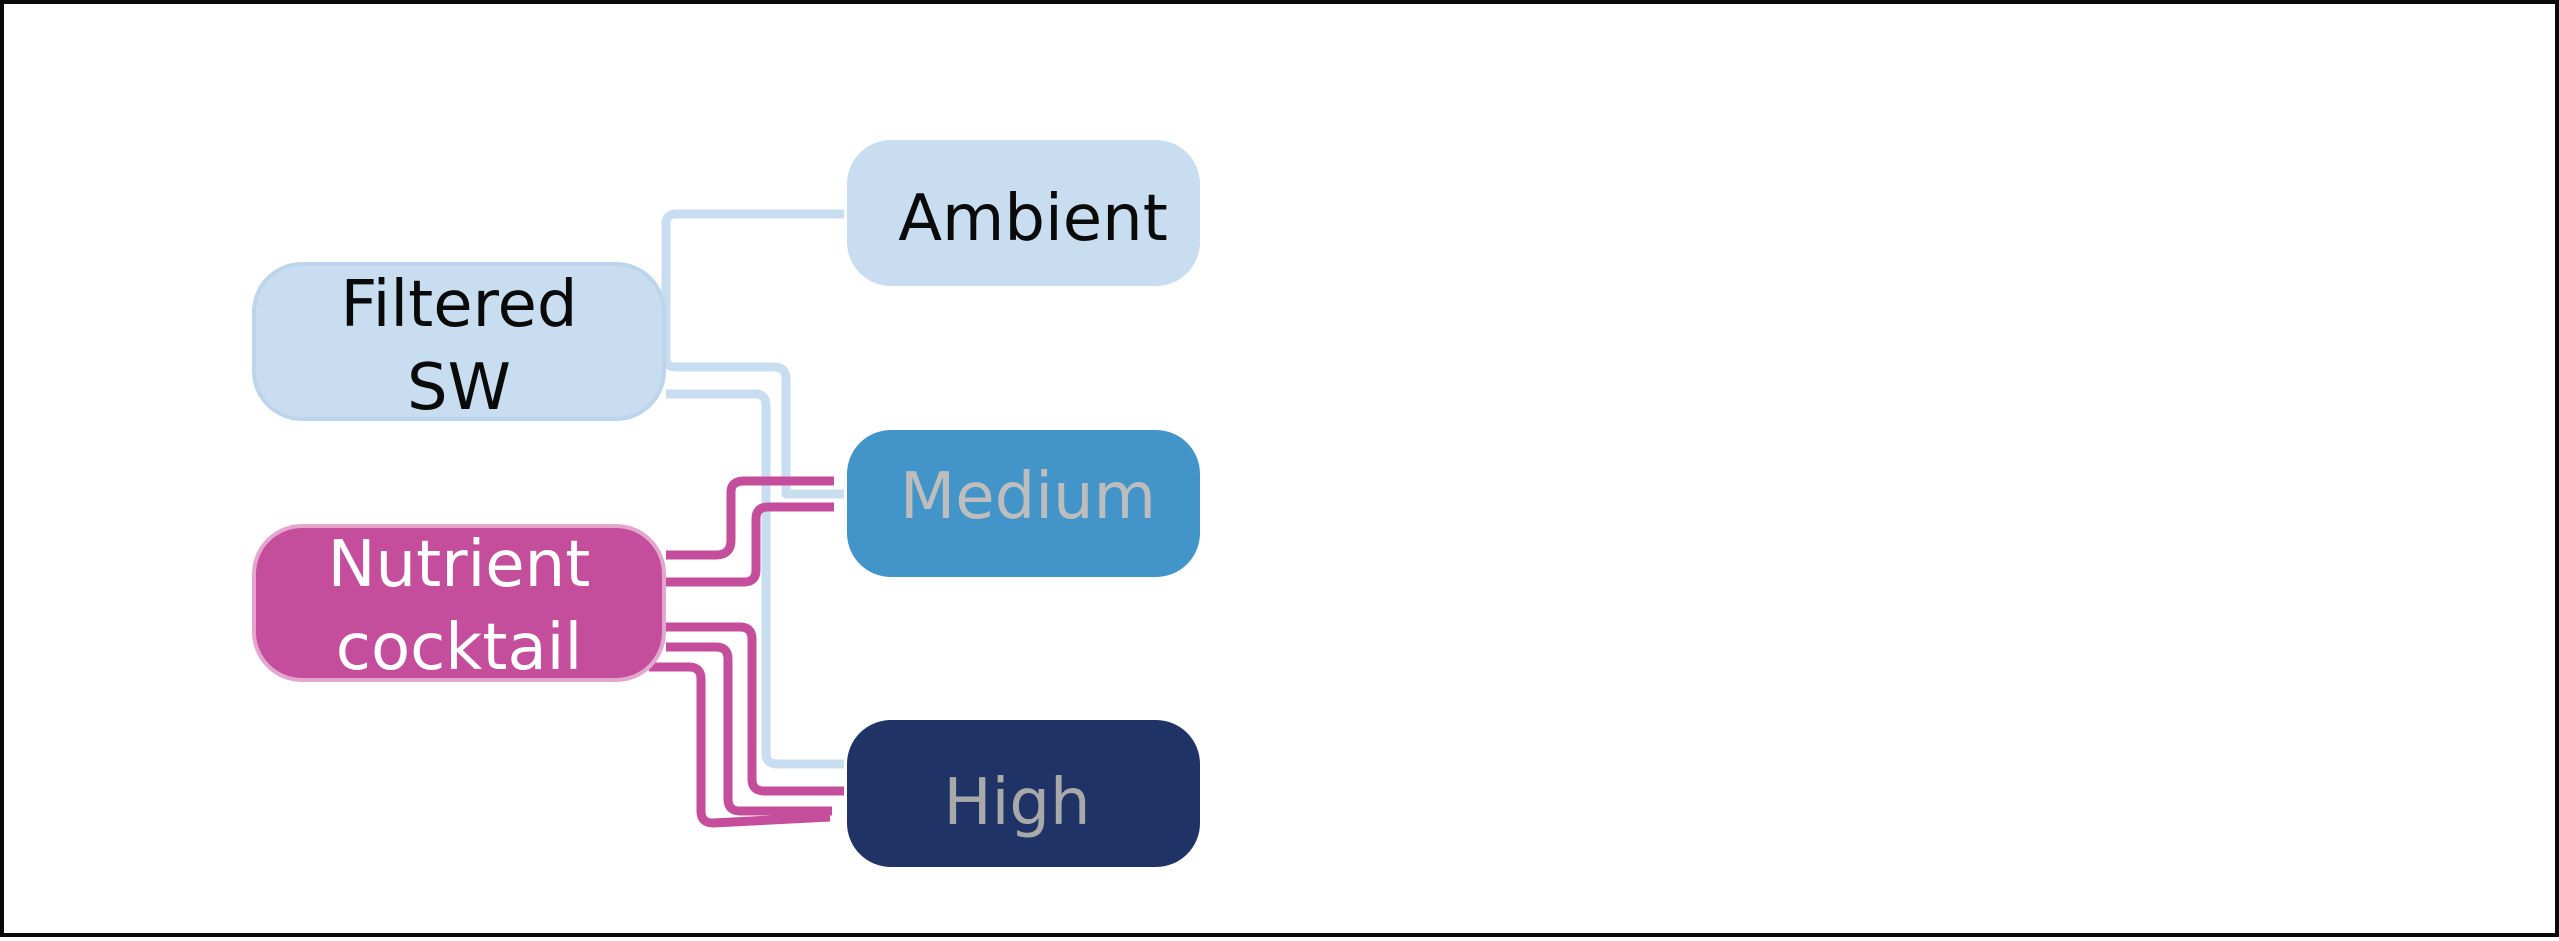 This screenshot has height=941, width=2559. Describe the element at coordinates (458, 305) in the screenshot. I see `filtered-sw-label-line1: Filtered` at that location.